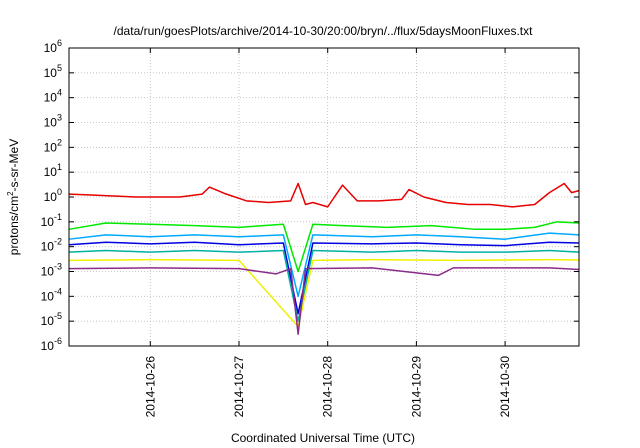 Image resolution: width=640 pixels, height=448 pixels. Describe the element at coordinates (239, 387) in the screenshot. I see `x-tick-label: 2014-10-27` at that location.